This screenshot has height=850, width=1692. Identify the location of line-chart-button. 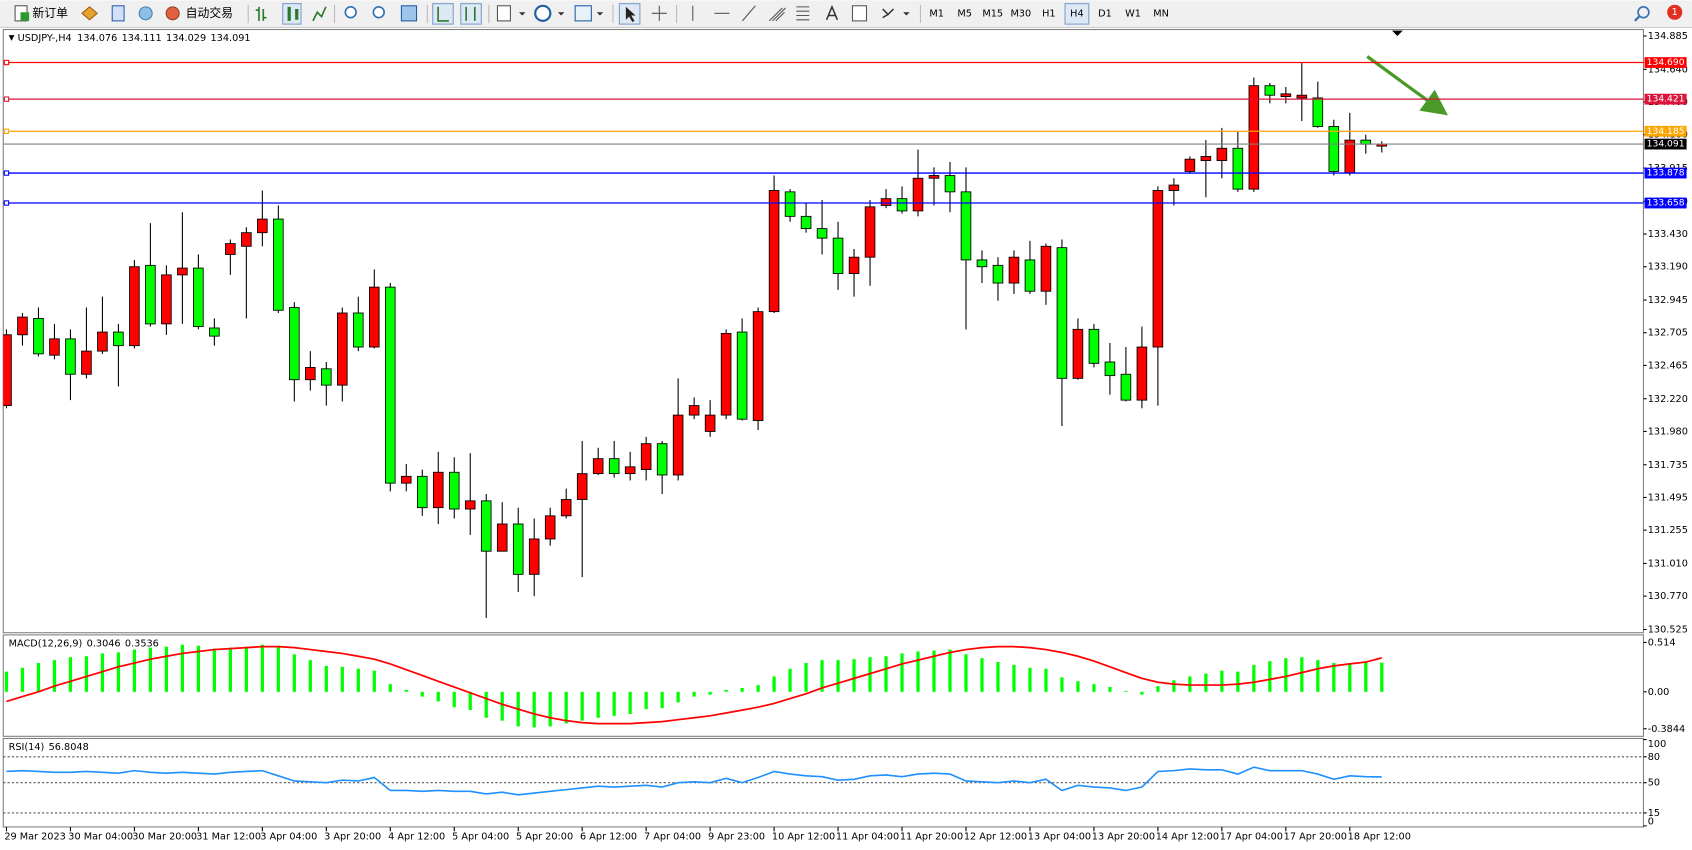
(319, 14).